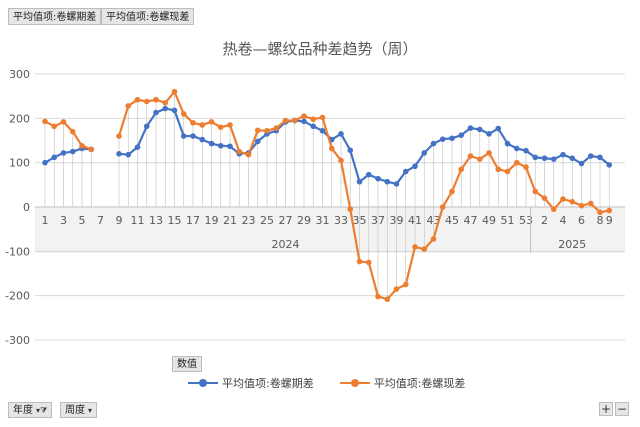  I want to click on row-field-button-year: 年度 ▾⧩, so click(30, 410).